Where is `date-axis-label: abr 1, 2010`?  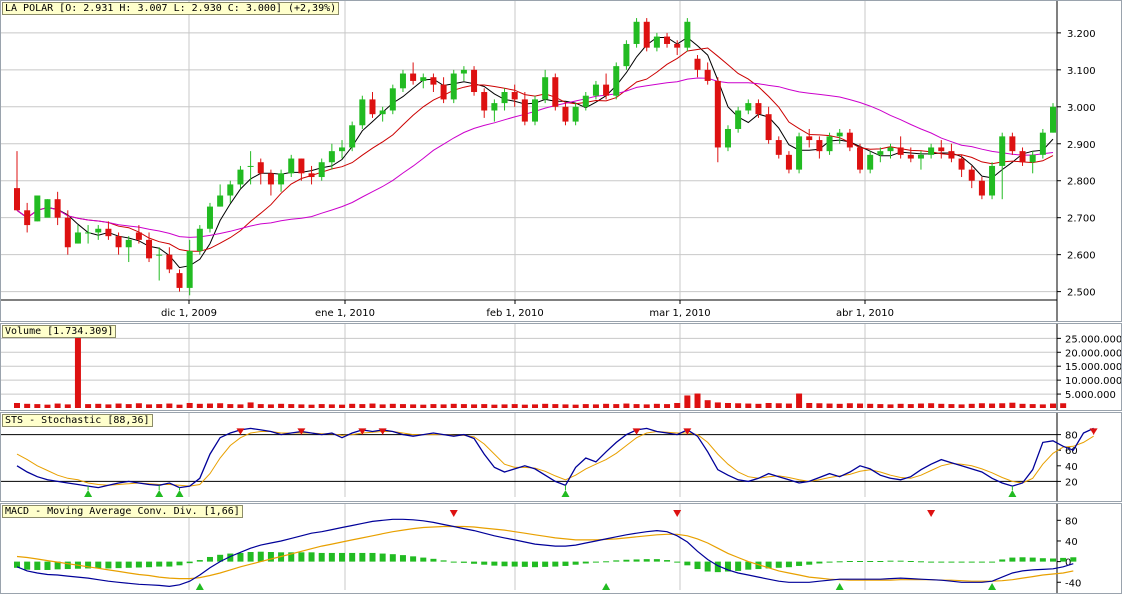 date-axis-label: abr 1, 2010 is located at coordinates (865, 313).